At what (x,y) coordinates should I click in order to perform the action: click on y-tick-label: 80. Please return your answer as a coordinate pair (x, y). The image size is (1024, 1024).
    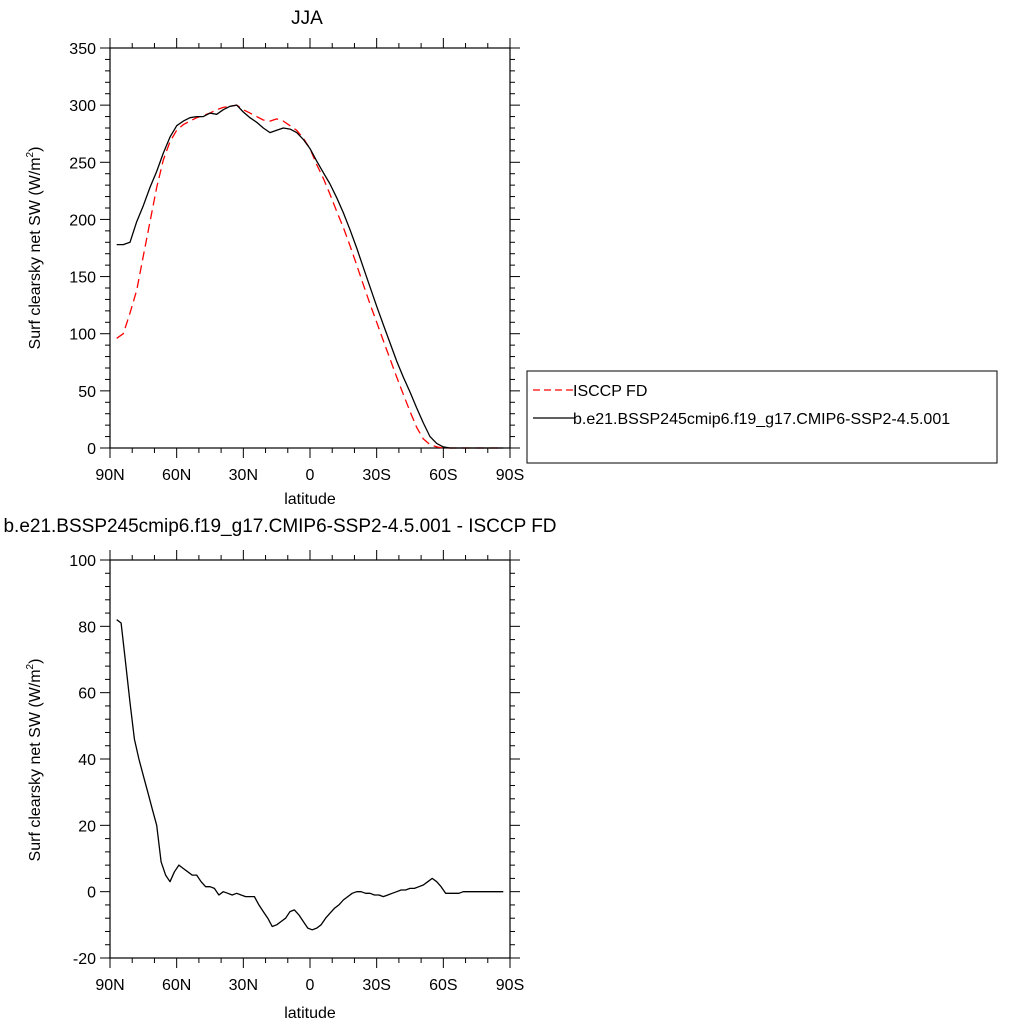
    Looking at the image, I should click on (87, 627).